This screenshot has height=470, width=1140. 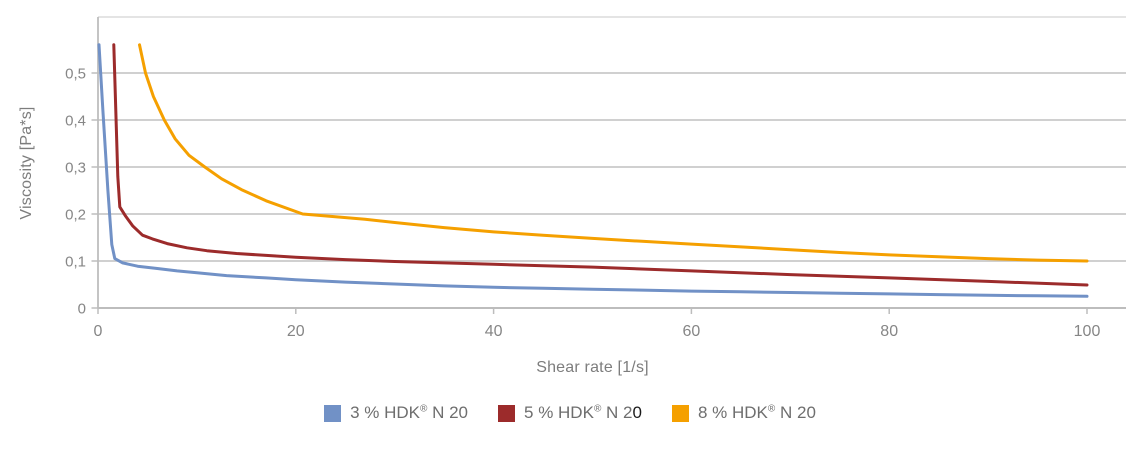 I want to click on y-tick-label: 0,1, so click(x=75, y=262).